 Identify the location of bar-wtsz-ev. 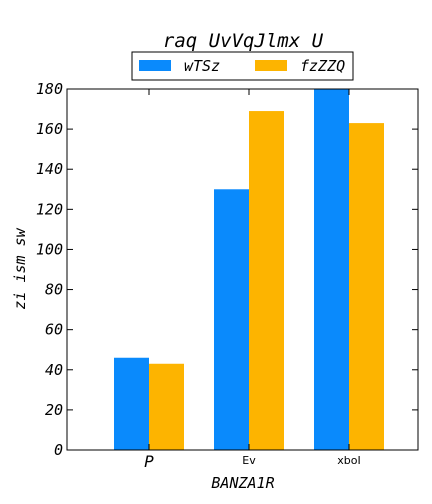
(231, 319).